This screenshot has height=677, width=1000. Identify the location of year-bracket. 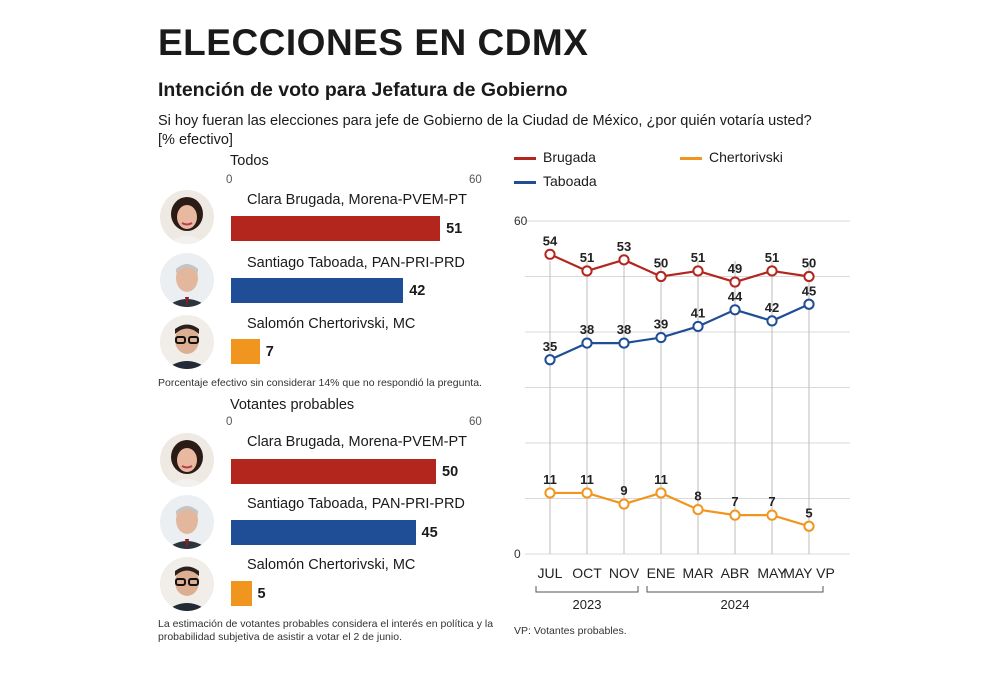
(735, 589).